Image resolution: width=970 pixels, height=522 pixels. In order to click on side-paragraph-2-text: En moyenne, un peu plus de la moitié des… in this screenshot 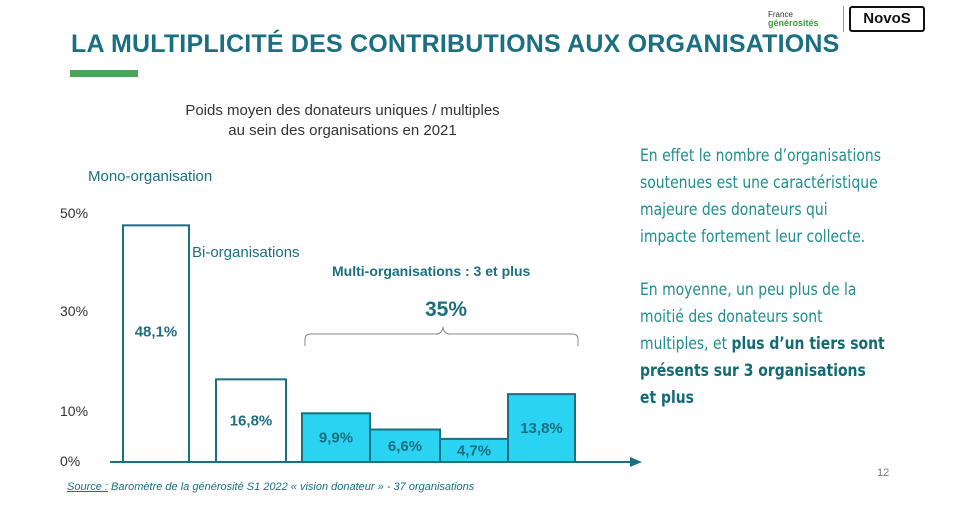, I will do `click(748, 317)`.